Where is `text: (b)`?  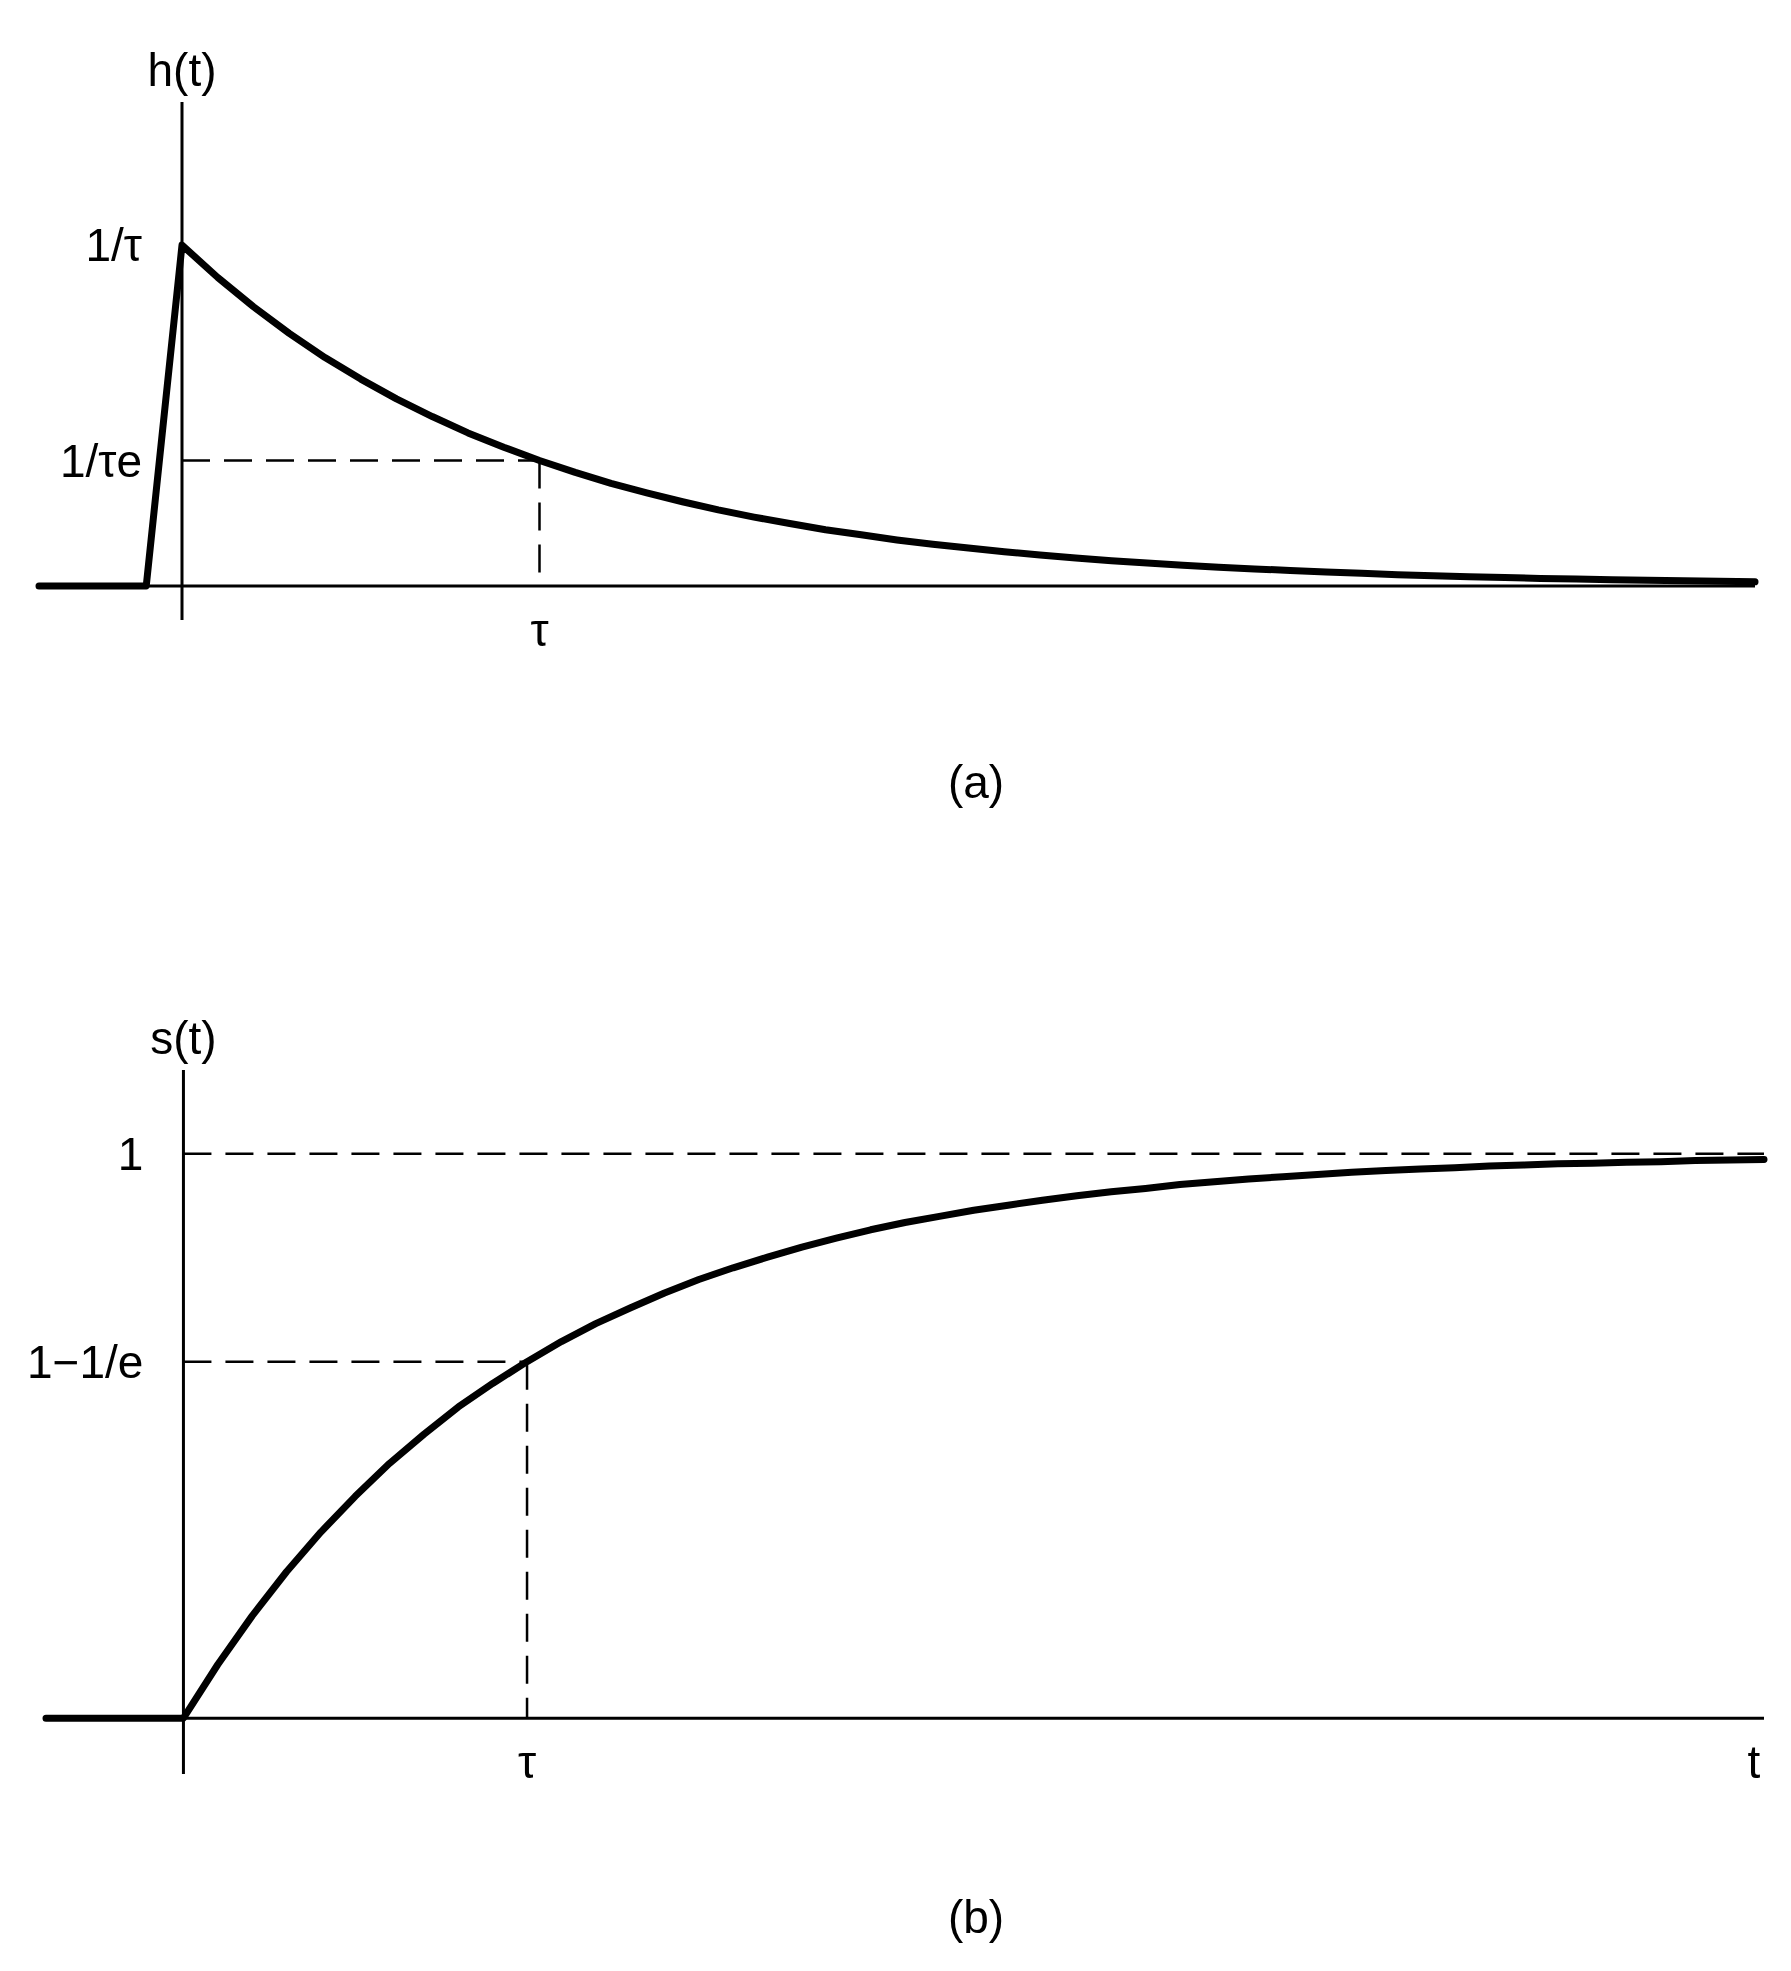 text: (b) is located at coordinates (976, 1917).